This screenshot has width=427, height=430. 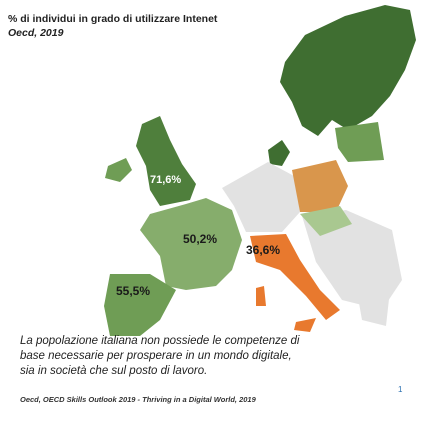 I want to click on region-greece, so click(x=373, y=306).